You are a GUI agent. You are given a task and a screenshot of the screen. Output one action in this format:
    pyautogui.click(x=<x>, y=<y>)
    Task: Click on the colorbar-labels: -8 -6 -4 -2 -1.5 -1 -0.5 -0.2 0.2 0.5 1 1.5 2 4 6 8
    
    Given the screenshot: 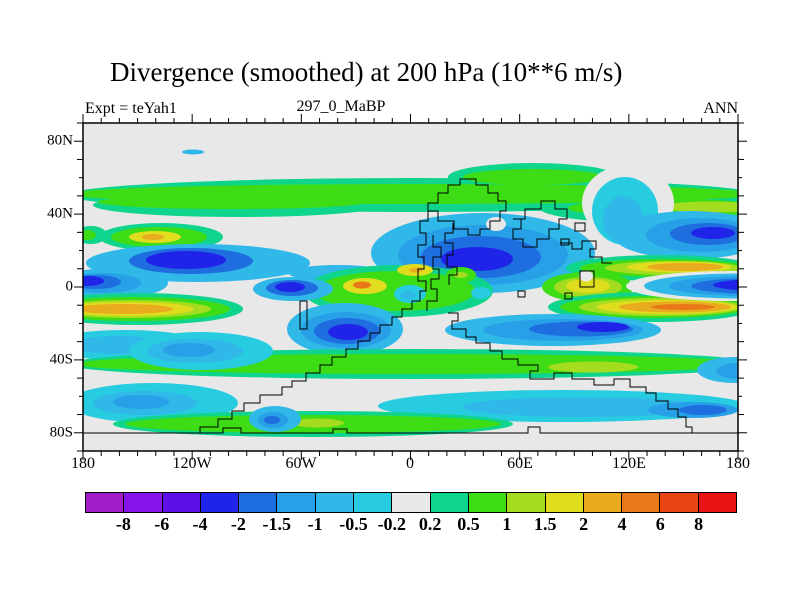 What is the action you would take?
    pyautogui.click(x=411, y=525)
    